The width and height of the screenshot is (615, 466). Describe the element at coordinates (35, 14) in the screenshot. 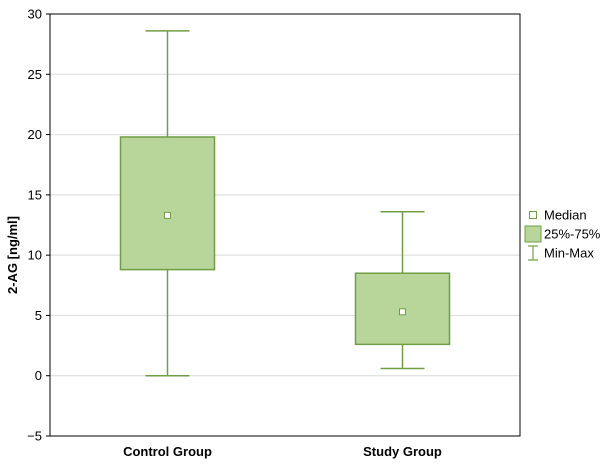

I see `y-tick-label: 30` at that location.